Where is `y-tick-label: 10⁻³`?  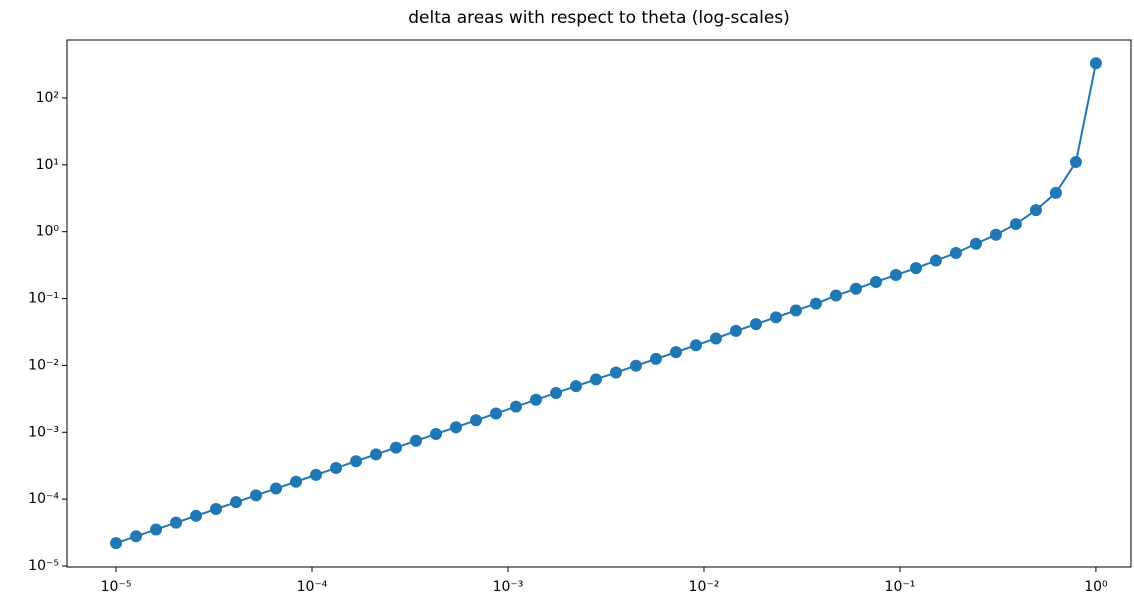
y-tick-label: 10⁻³ is located at coordinates (43, 432).